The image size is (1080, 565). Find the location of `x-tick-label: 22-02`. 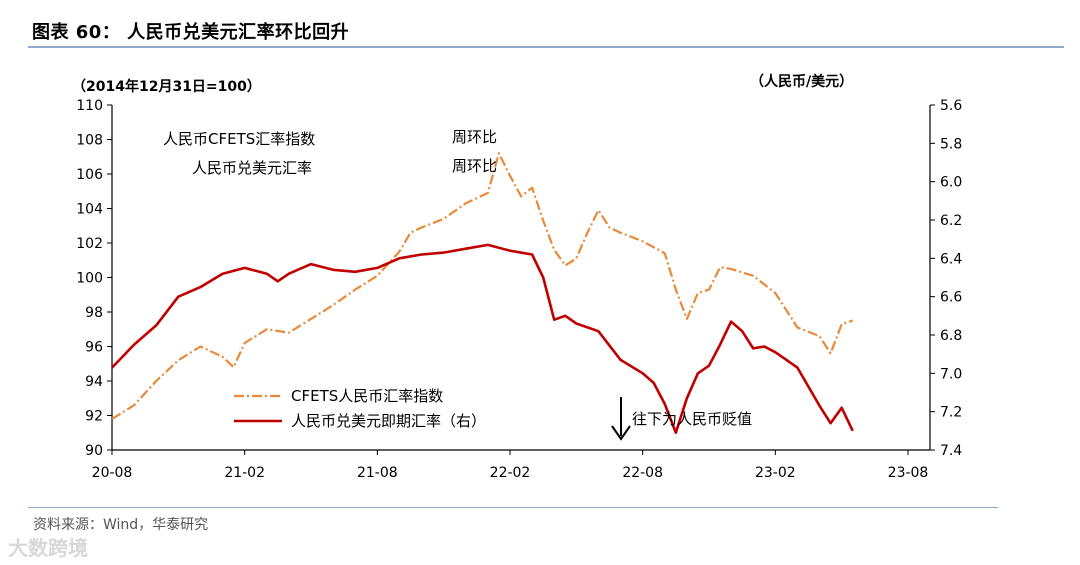

x-tick-label: 22-02 is located at coordinates (510, 473).